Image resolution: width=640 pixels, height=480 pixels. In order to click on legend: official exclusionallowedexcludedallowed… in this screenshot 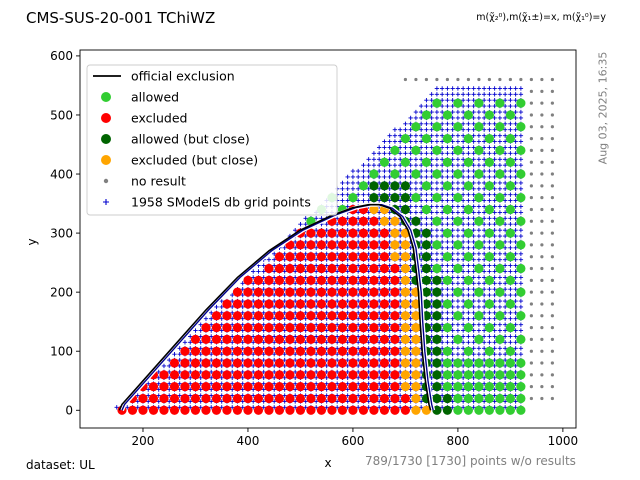, I will do `click(212, 140)`.